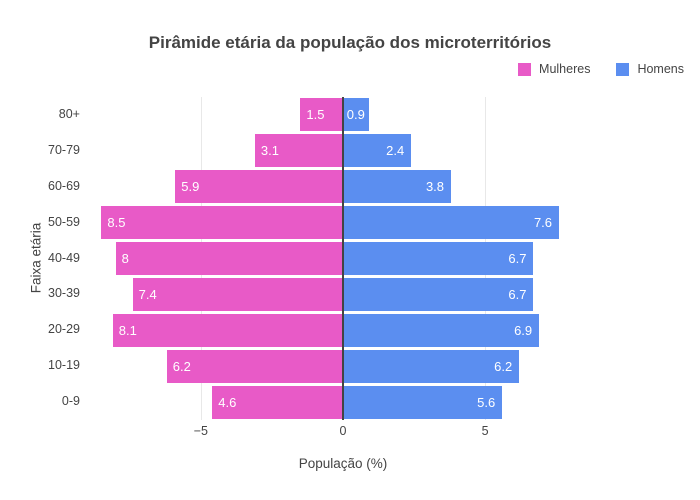  I want to click on y-tick-10-19: 10-19, so click(64, 365).